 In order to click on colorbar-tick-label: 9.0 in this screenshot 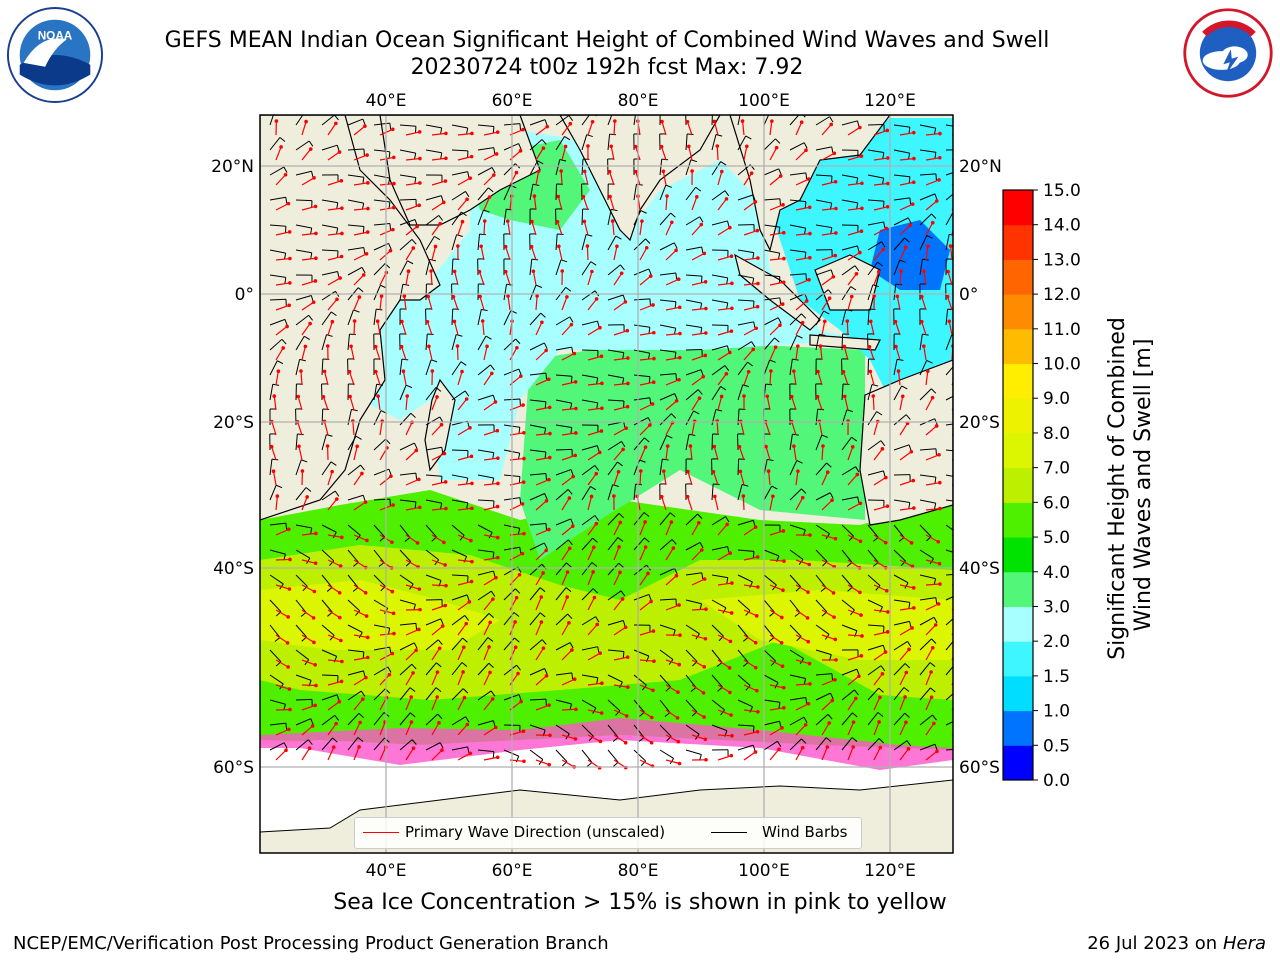, I will do `click(1056, 399)`.